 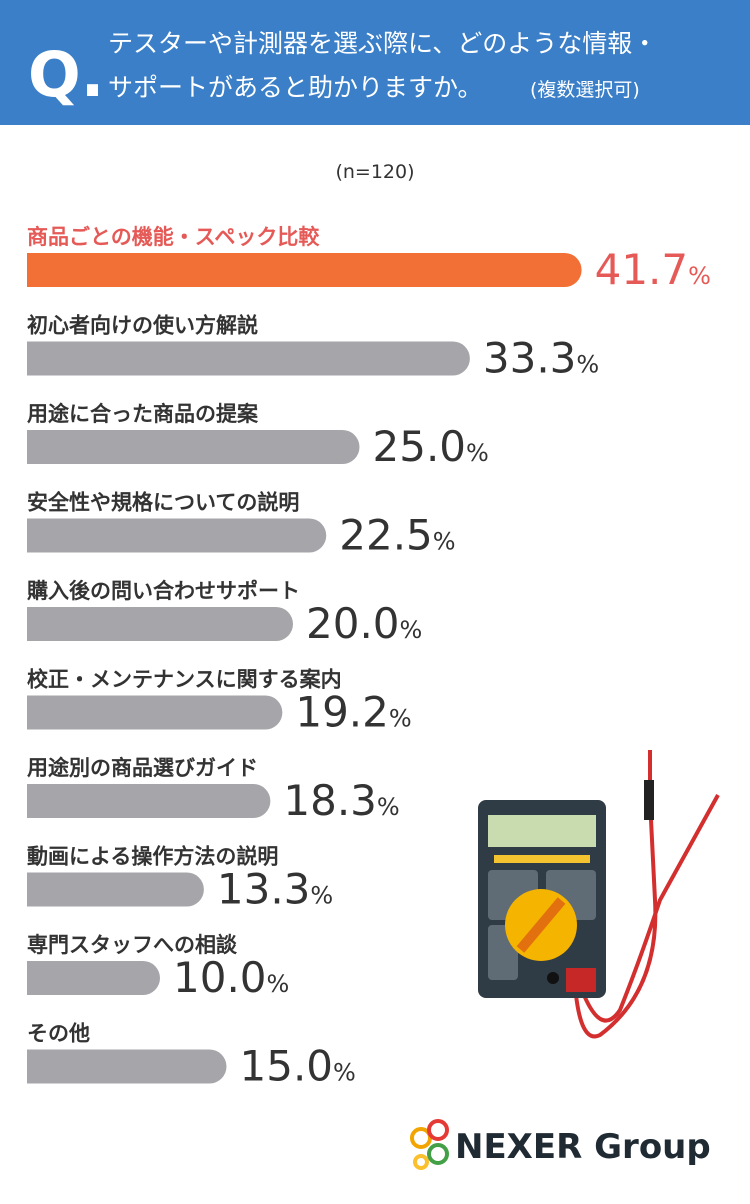 I want to click on question: テスターや計測器を選ぶ際に、どのような情報・, so click(x=382, y=43).